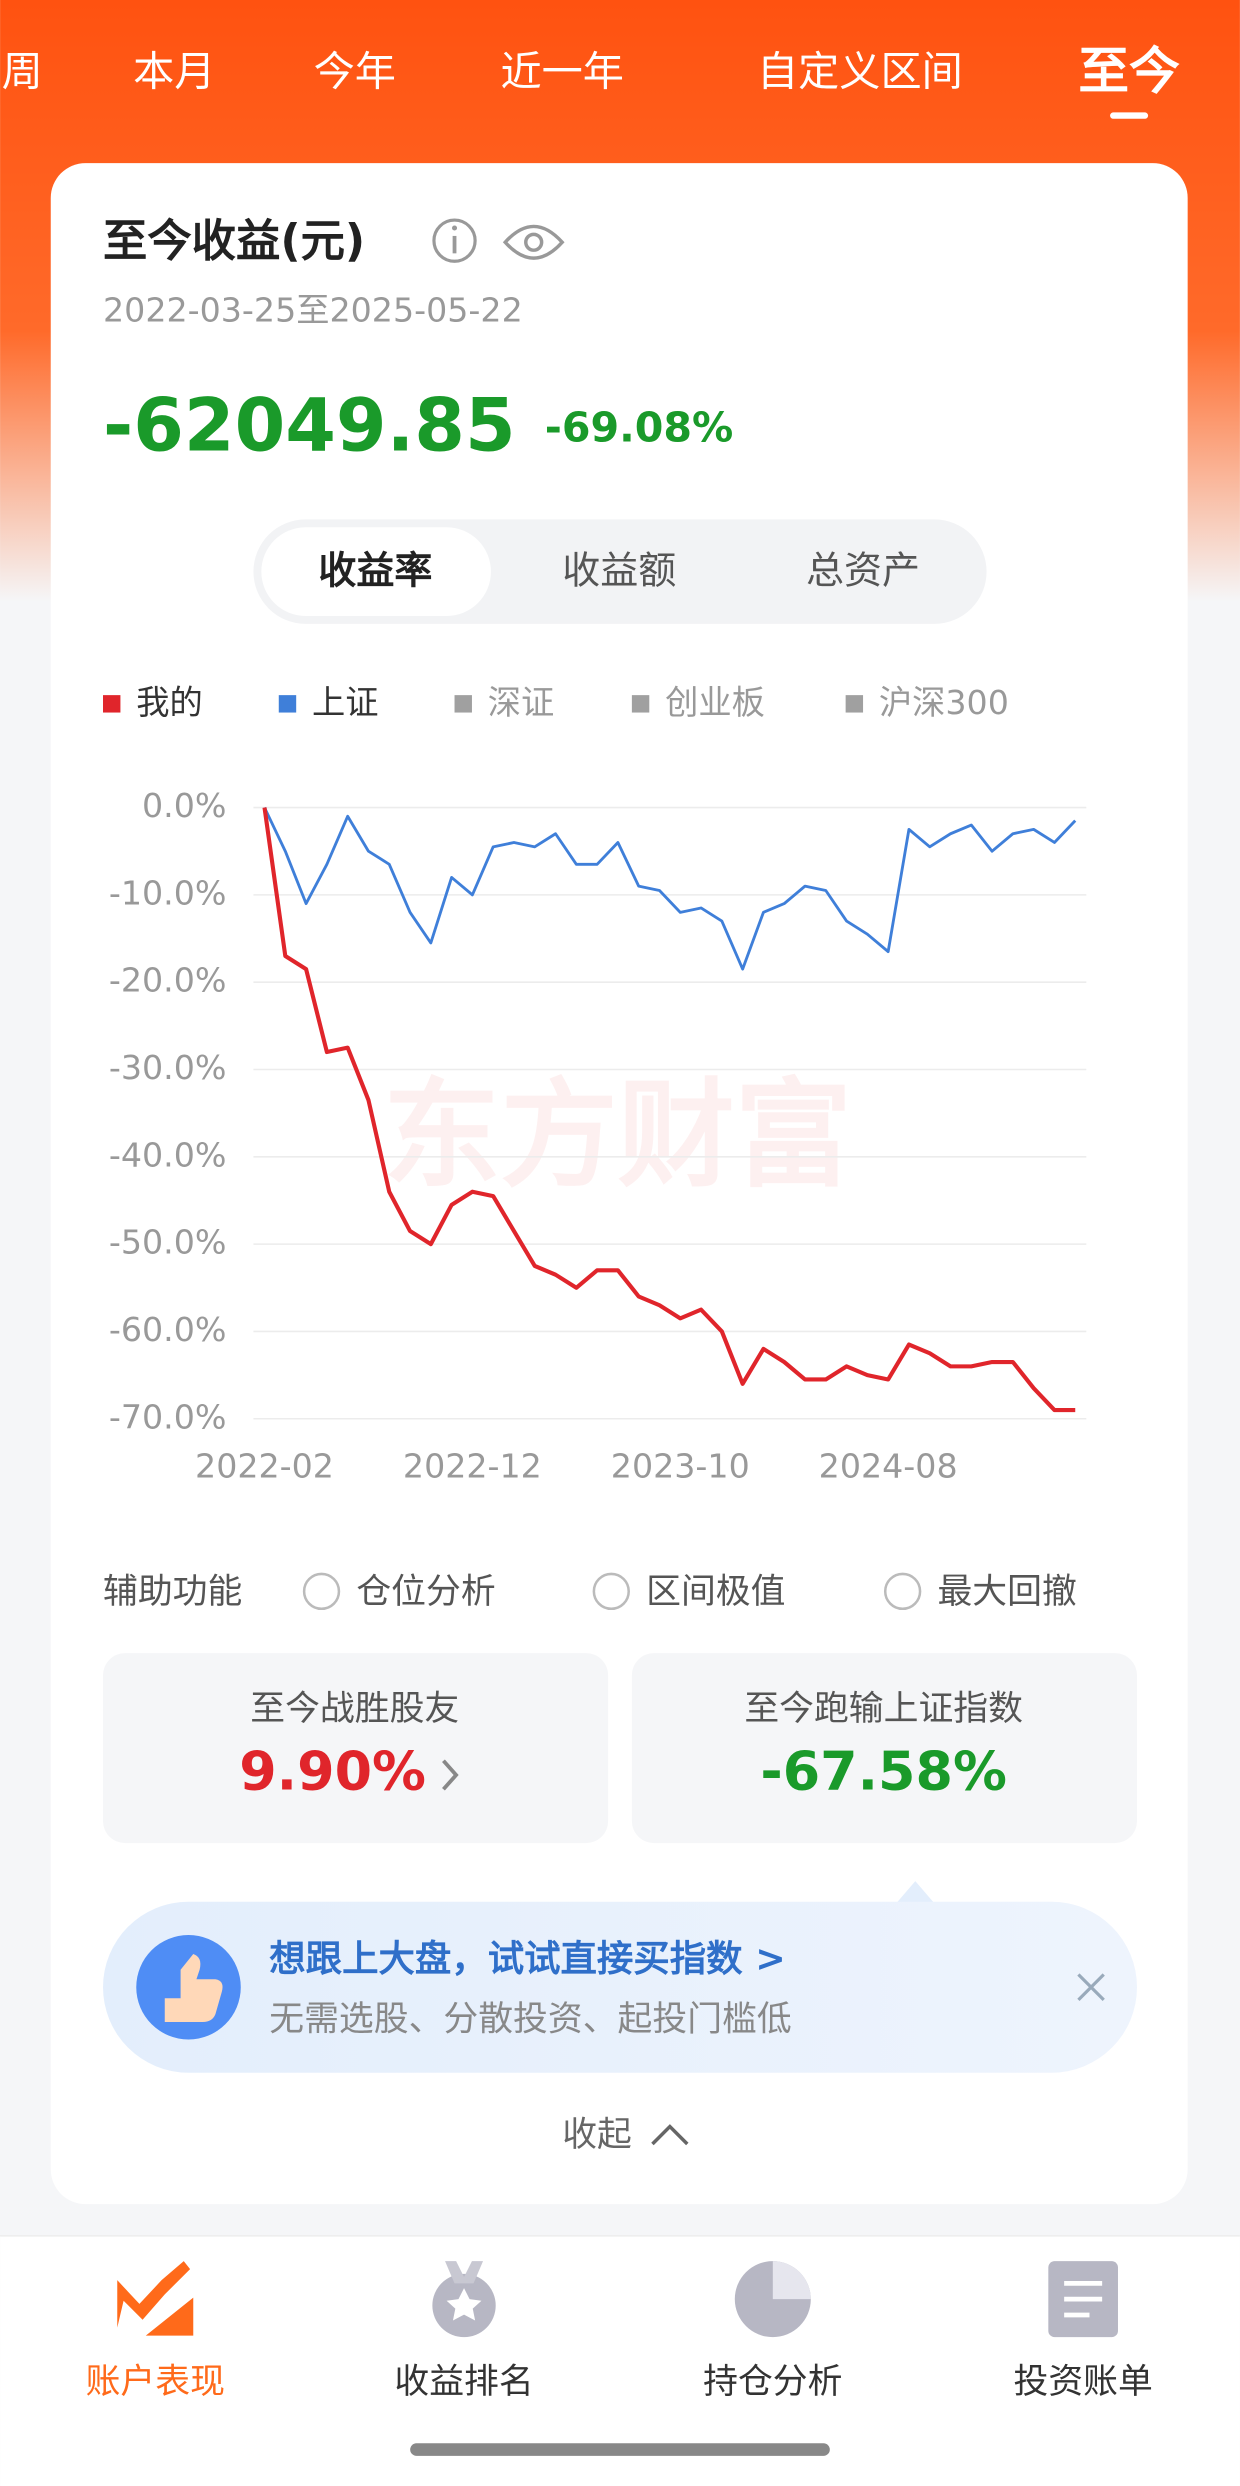 The height and width of the screenshot is (2486, 1240). What do you see at coordinates (168, 1329) in the screenshot?
I see `y-tick-label: -60.0%` at bounding box center [168, 1329].